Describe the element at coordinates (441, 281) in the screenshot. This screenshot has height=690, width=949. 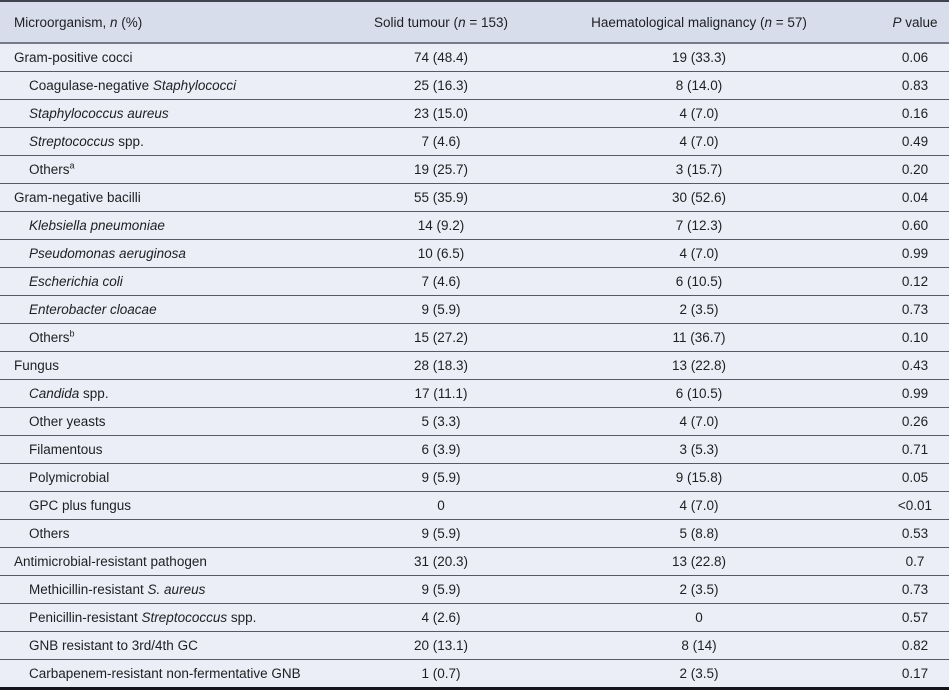
I see `solid-tumour-cell: 7 (4.6)` at that location.